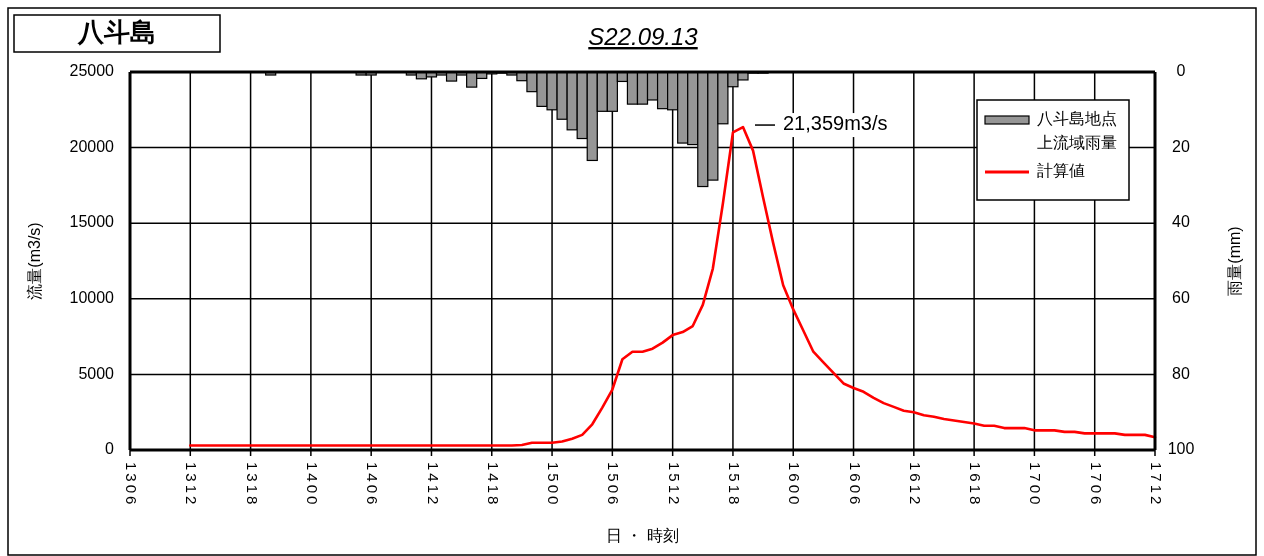 This screenshot has height=556, width=1264. Describe the element at coordinates (1181, 373) in the screenshot. I see `y2-tick-label: 80` at that location.